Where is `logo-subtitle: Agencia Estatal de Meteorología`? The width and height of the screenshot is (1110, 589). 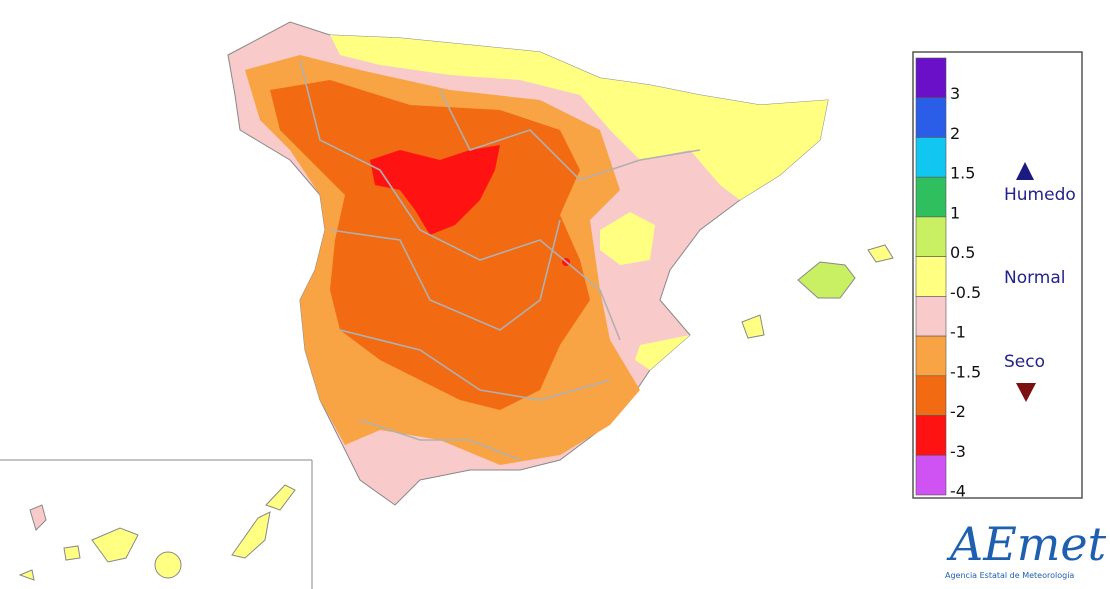 logo-subtitle: Agencia Estatal de Meteorología is located at coordinates (1009, 575).